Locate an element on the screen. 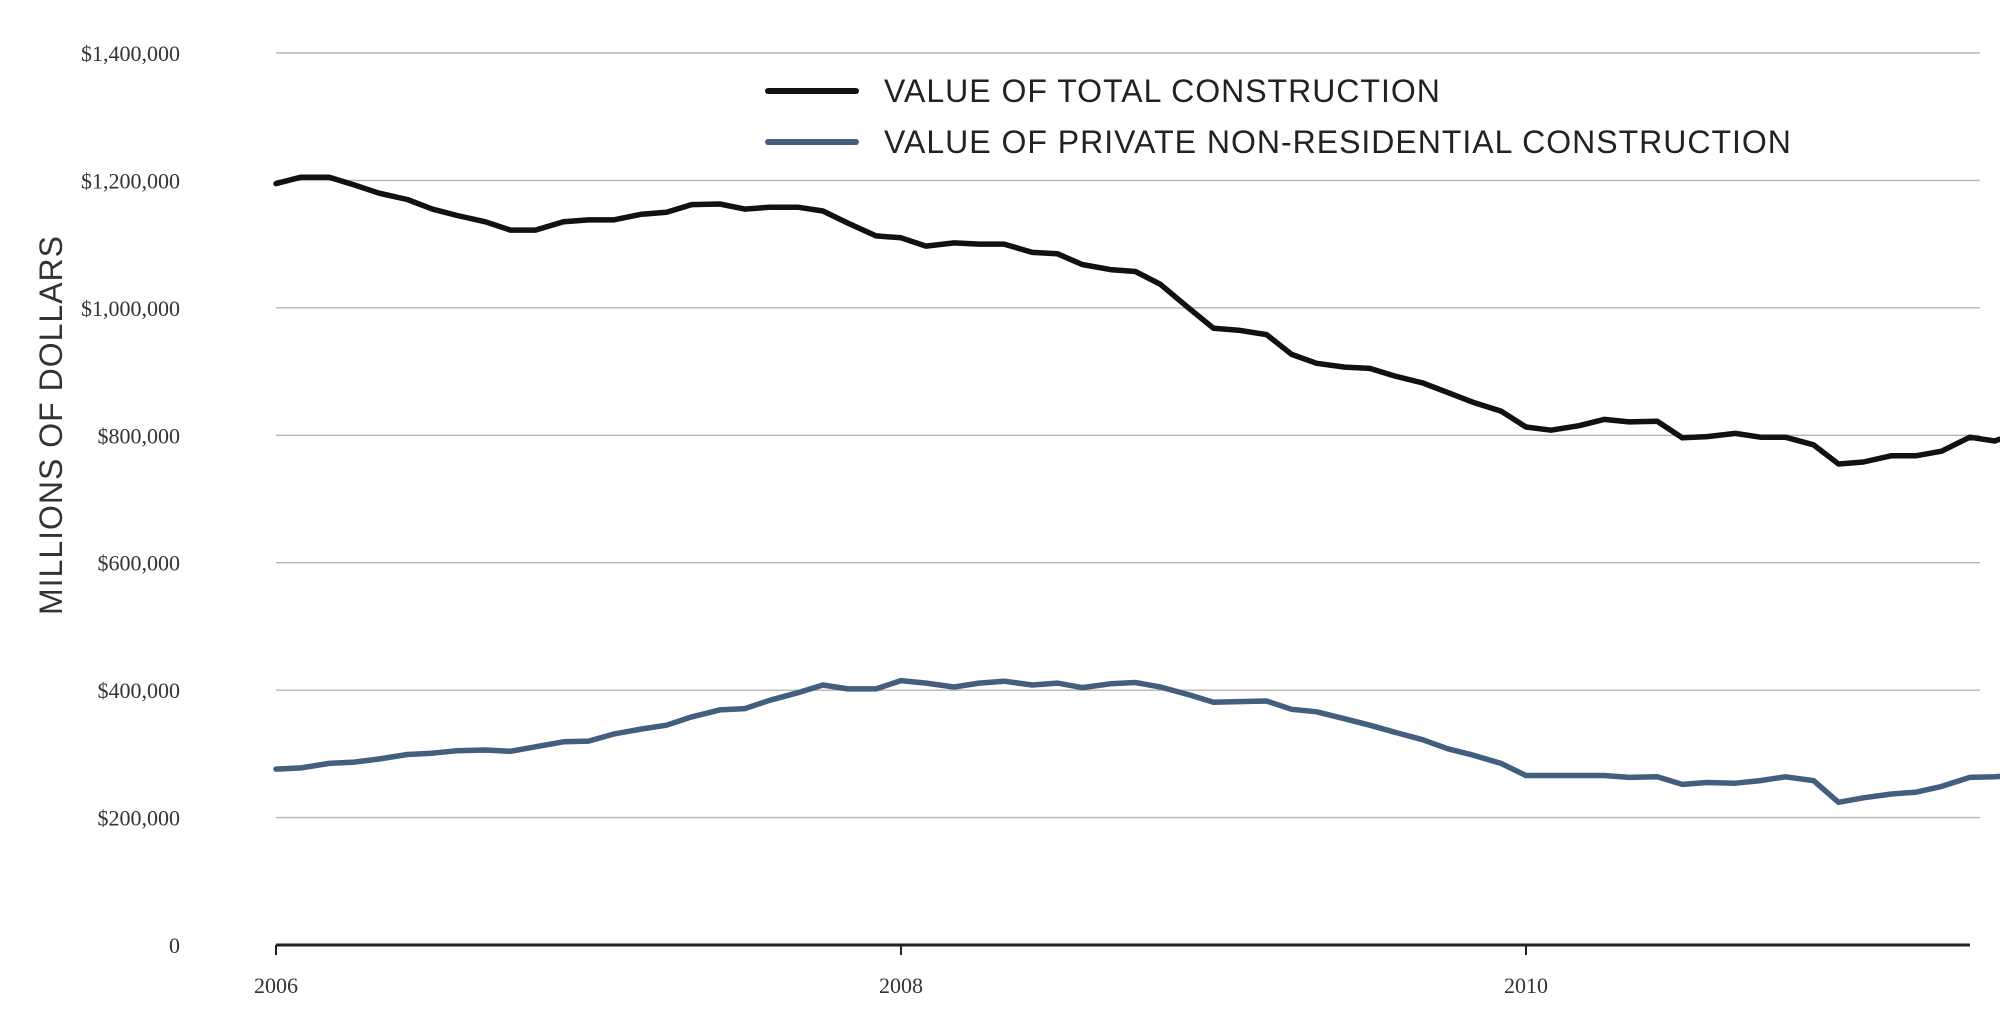  x-tick-label-1: 2008 is located at coordinates (901, 985).